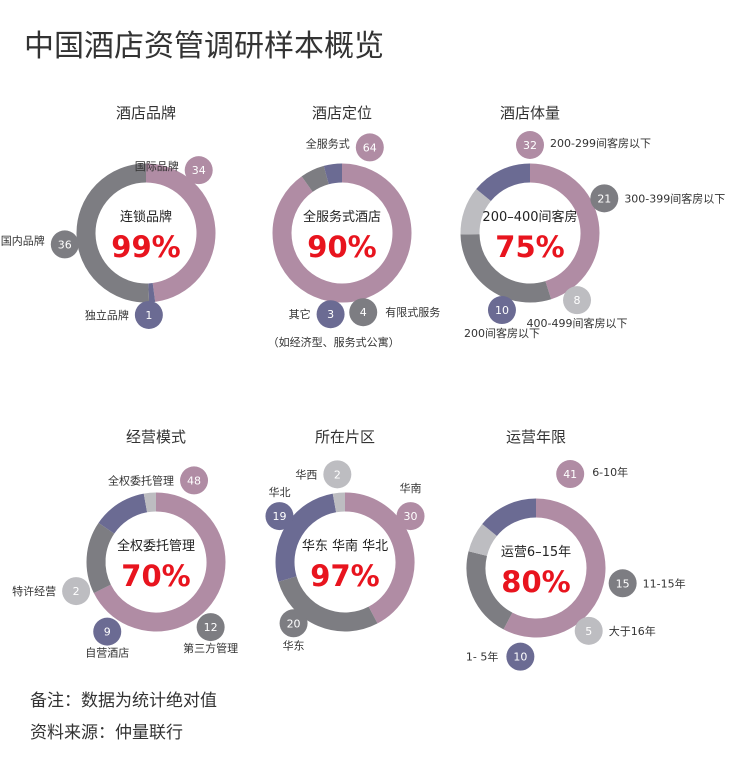  I want to click on footer-source: 资料来源：仲量联行, so click(106, 733).